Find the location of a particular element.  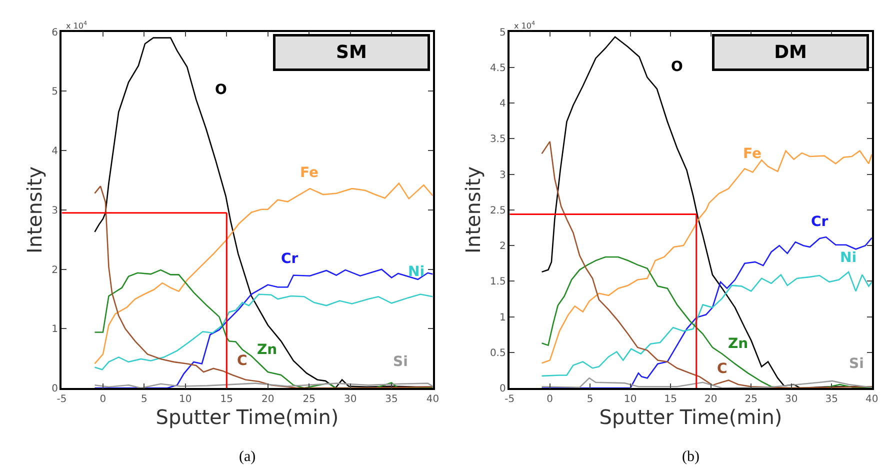

annotation: DM is located at coordinates (790, 52).